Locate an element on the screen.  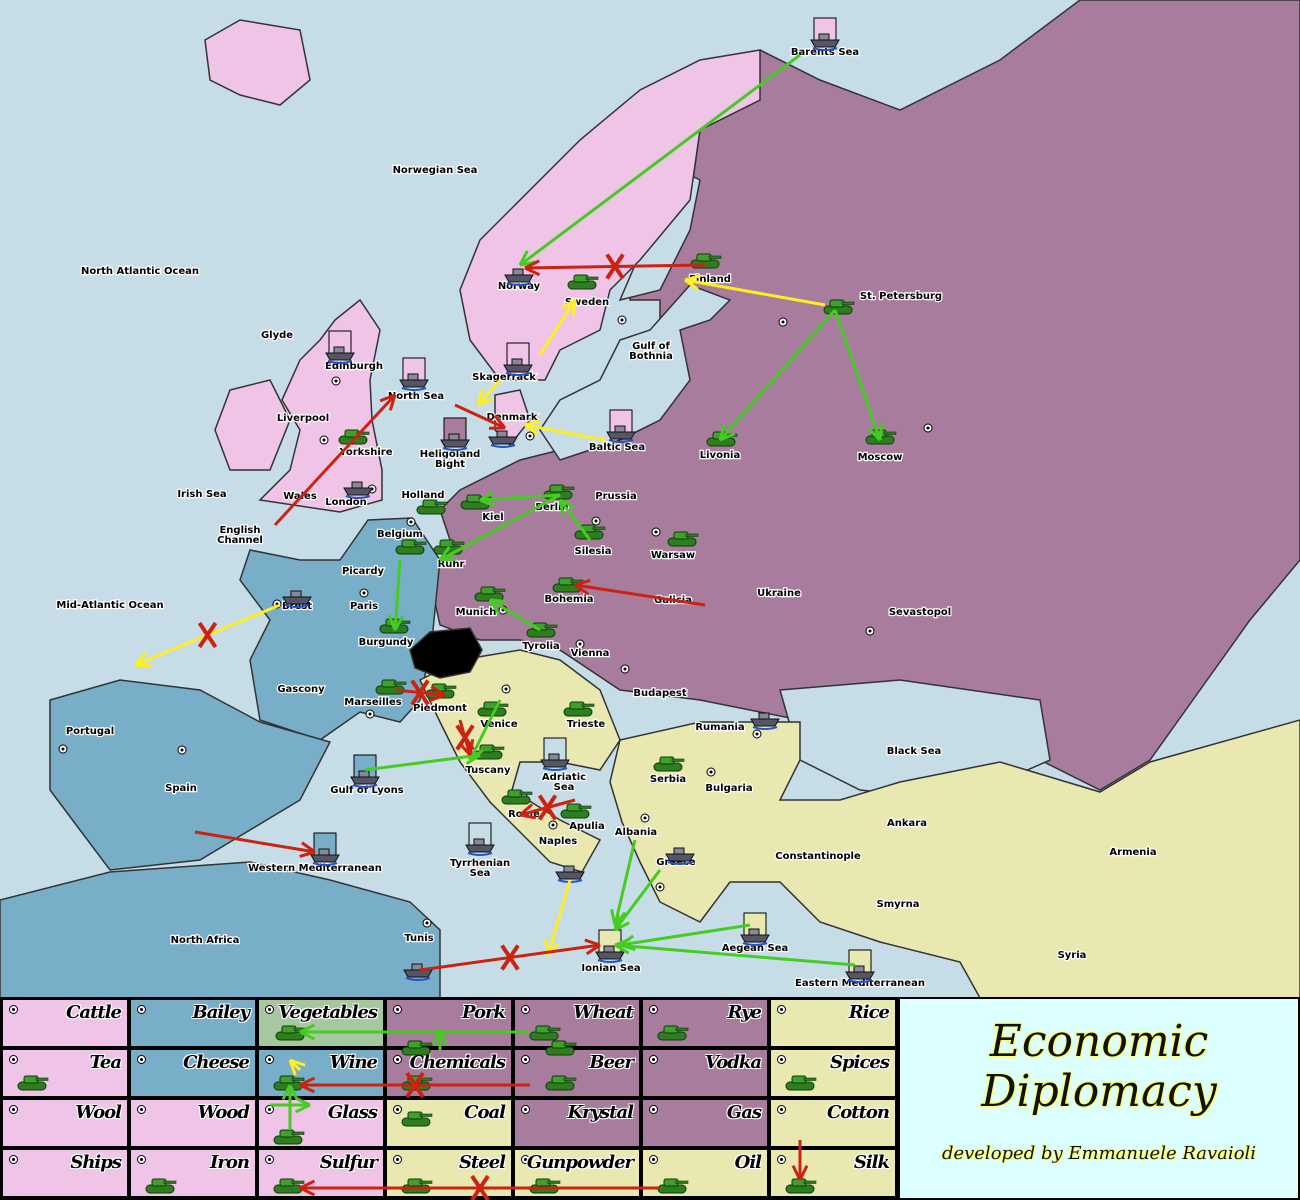
goods-cell-chemicals: Chemicals is located at coordinates (449, 1073).